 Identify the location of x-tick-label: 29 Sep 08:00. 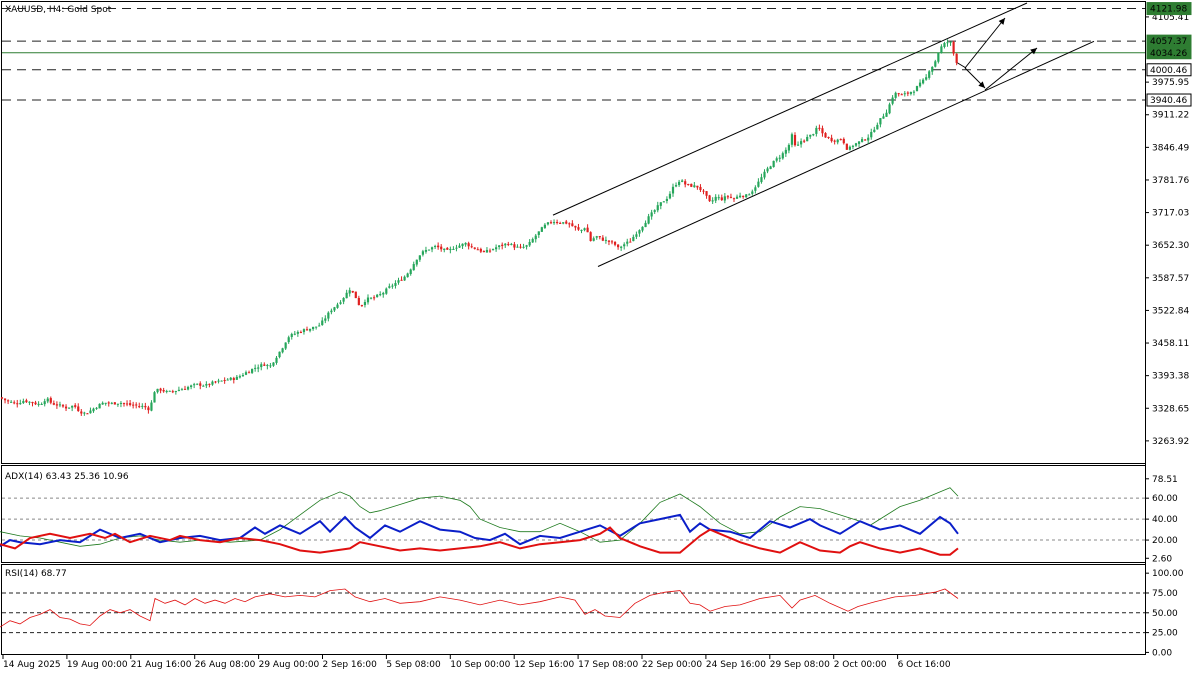
(800, 665).